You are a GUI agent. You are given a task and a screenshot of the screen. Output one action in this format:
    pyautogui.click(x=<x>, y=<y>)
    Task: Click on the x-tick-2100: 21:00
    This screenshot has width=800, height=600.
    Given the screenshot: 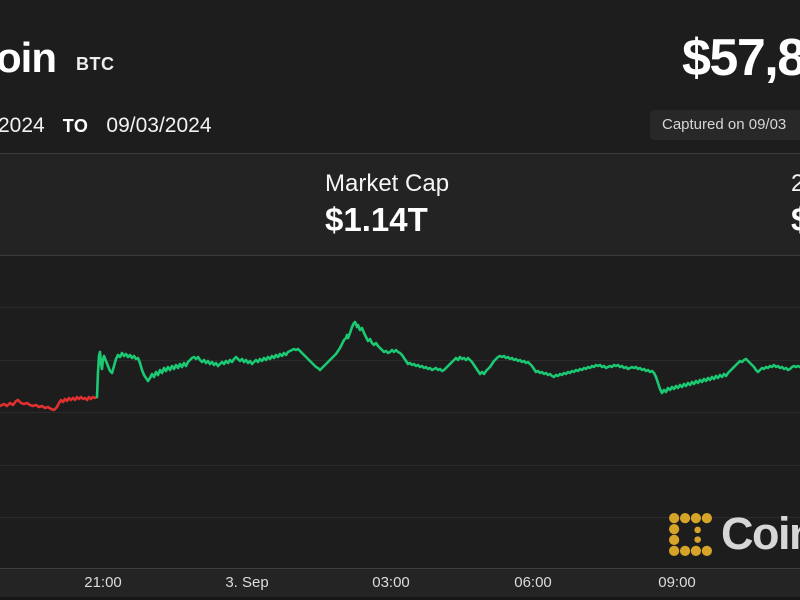 What is the action you would take?
    pyautogui.click(x=103, y=582)
    